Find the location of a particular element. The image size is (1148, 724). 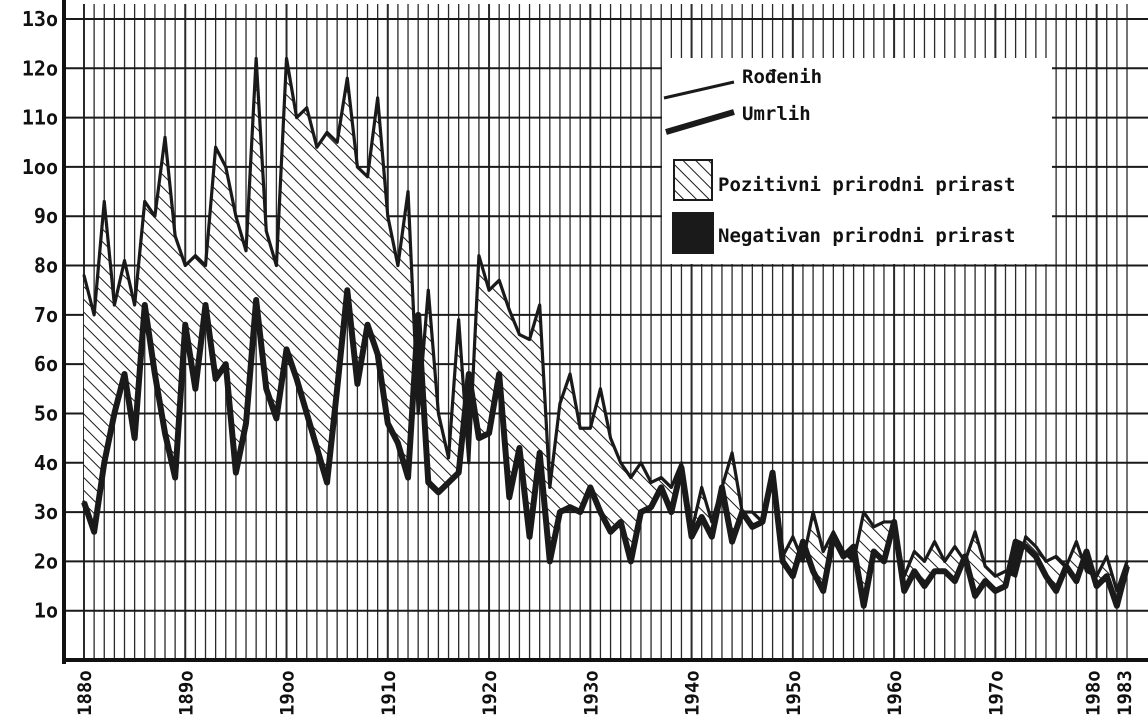

y-tick-label: 7o is located at coordinates (46, 315).